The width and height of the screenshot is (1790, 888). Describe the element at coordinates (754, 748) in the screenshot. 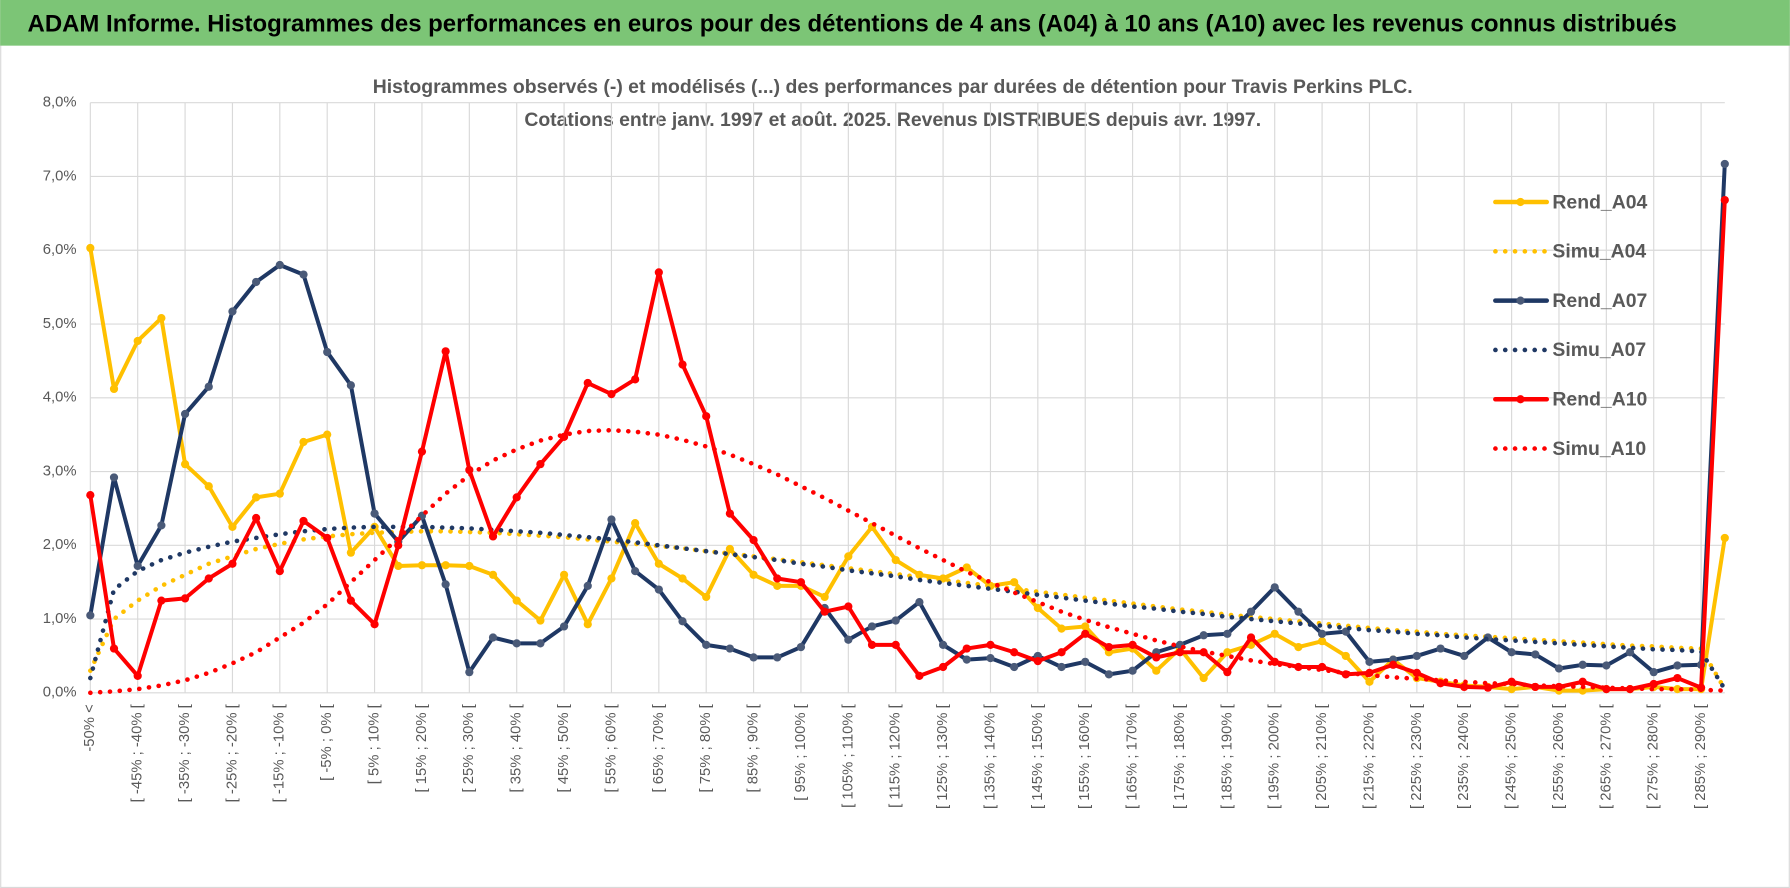

I see `x-tick-label: [ 85% ; 90% [` at that location.